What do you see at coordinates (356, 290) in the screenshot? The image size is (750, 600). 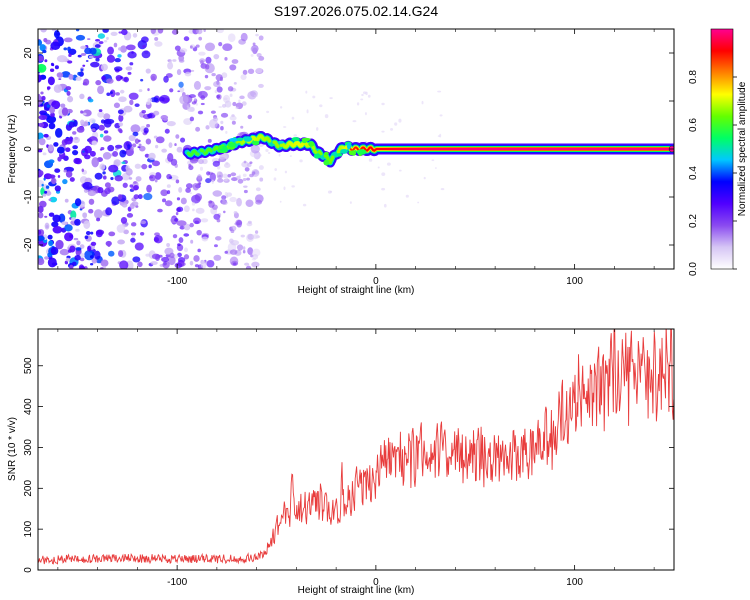 I see `spectrogram-x-label: Height of straight line (km)` at bounding box center [356, 290].